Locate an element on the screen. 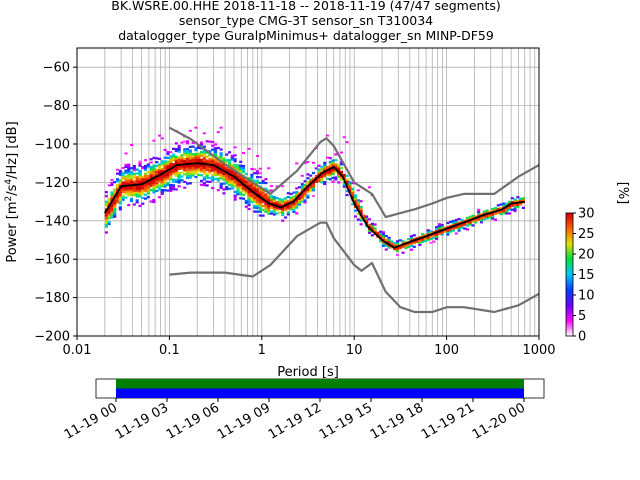 The image size is (640, 480). y-axis-label: Power [m2/s4/Hz] [dB] is located at coordinates (12, 191).